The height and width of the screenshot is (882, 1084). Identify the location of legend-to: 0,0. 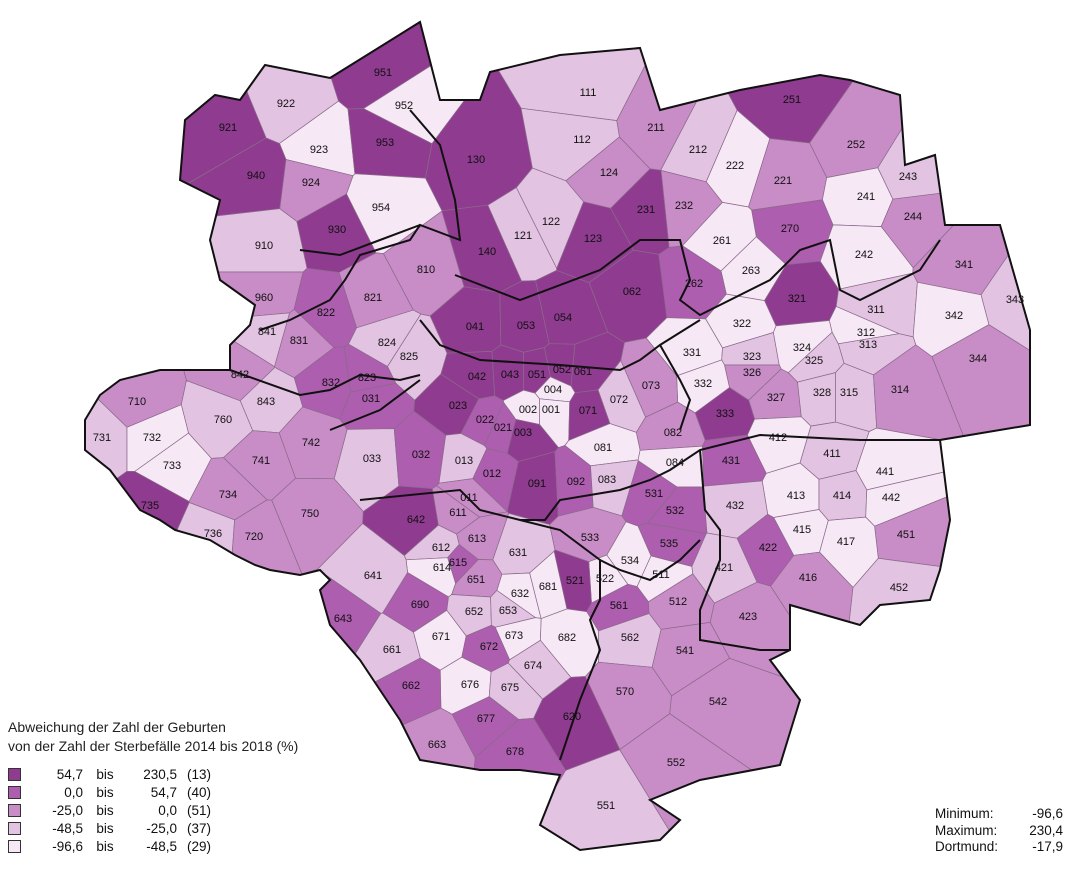
(167, 810).